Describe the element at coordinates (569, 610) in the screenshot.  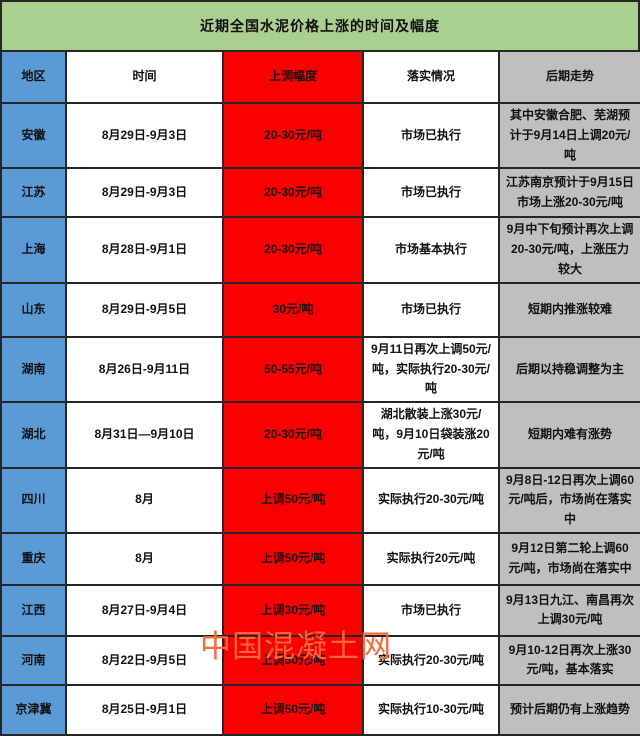
I see `outlook-cell: 9月13日九江、南昌再次上调30元/吨` at that location.